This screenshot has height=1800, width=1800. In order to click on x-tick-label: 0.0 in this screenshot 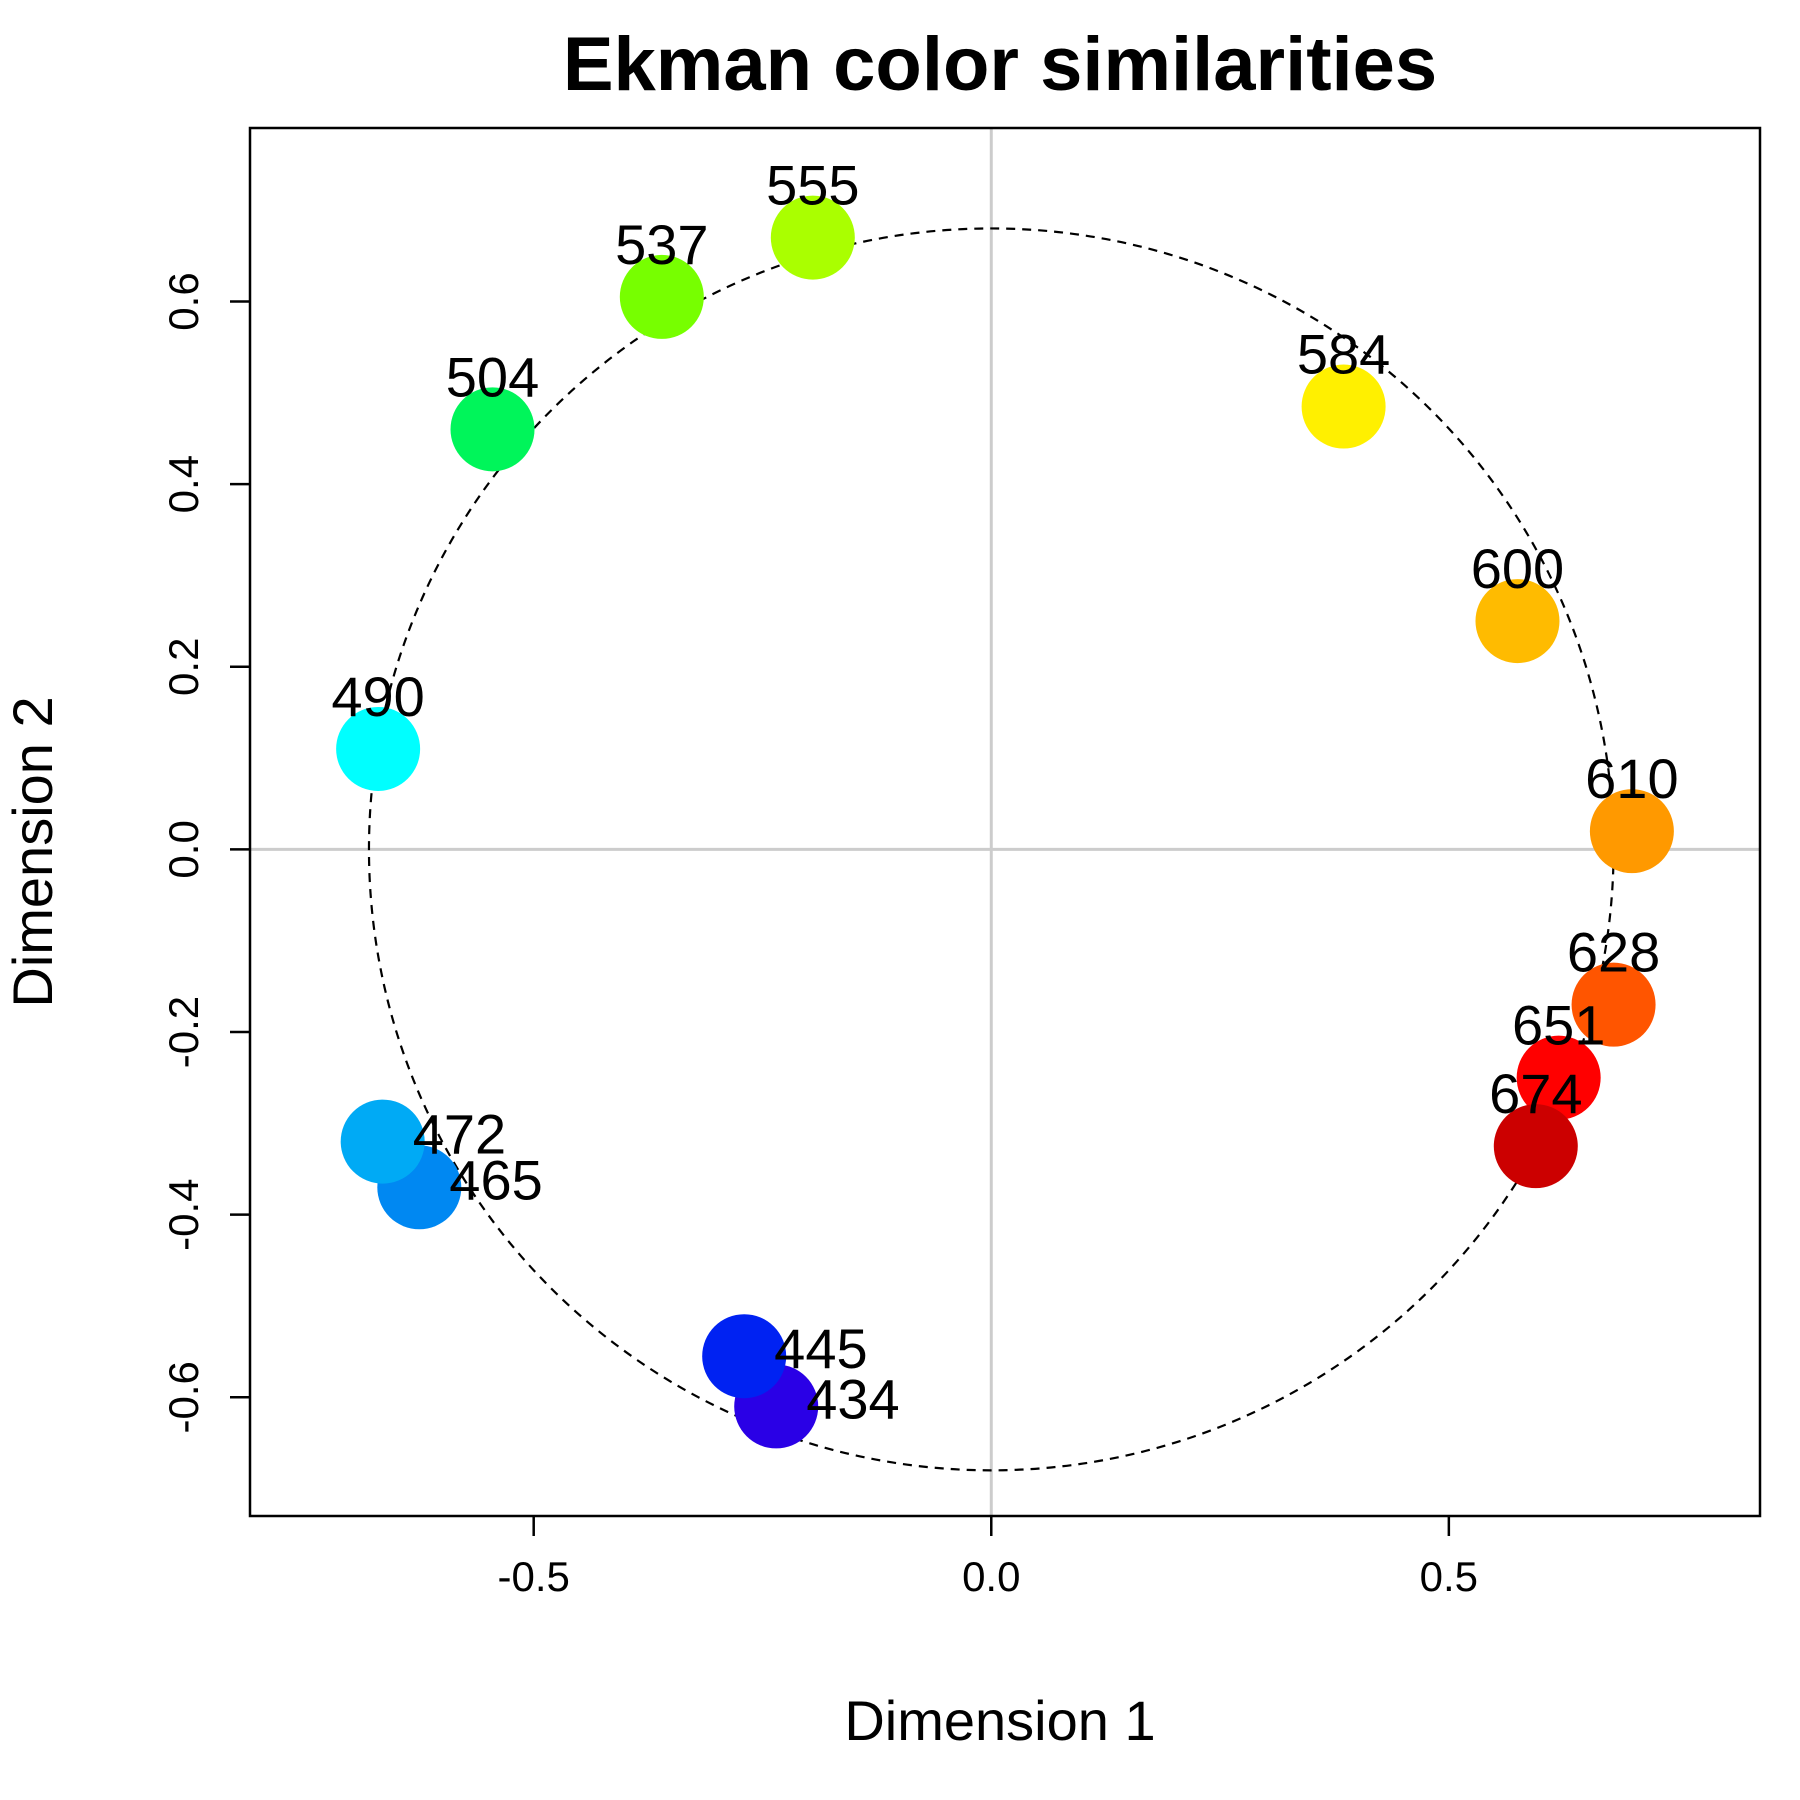, I will do `click(991, 1576)`.